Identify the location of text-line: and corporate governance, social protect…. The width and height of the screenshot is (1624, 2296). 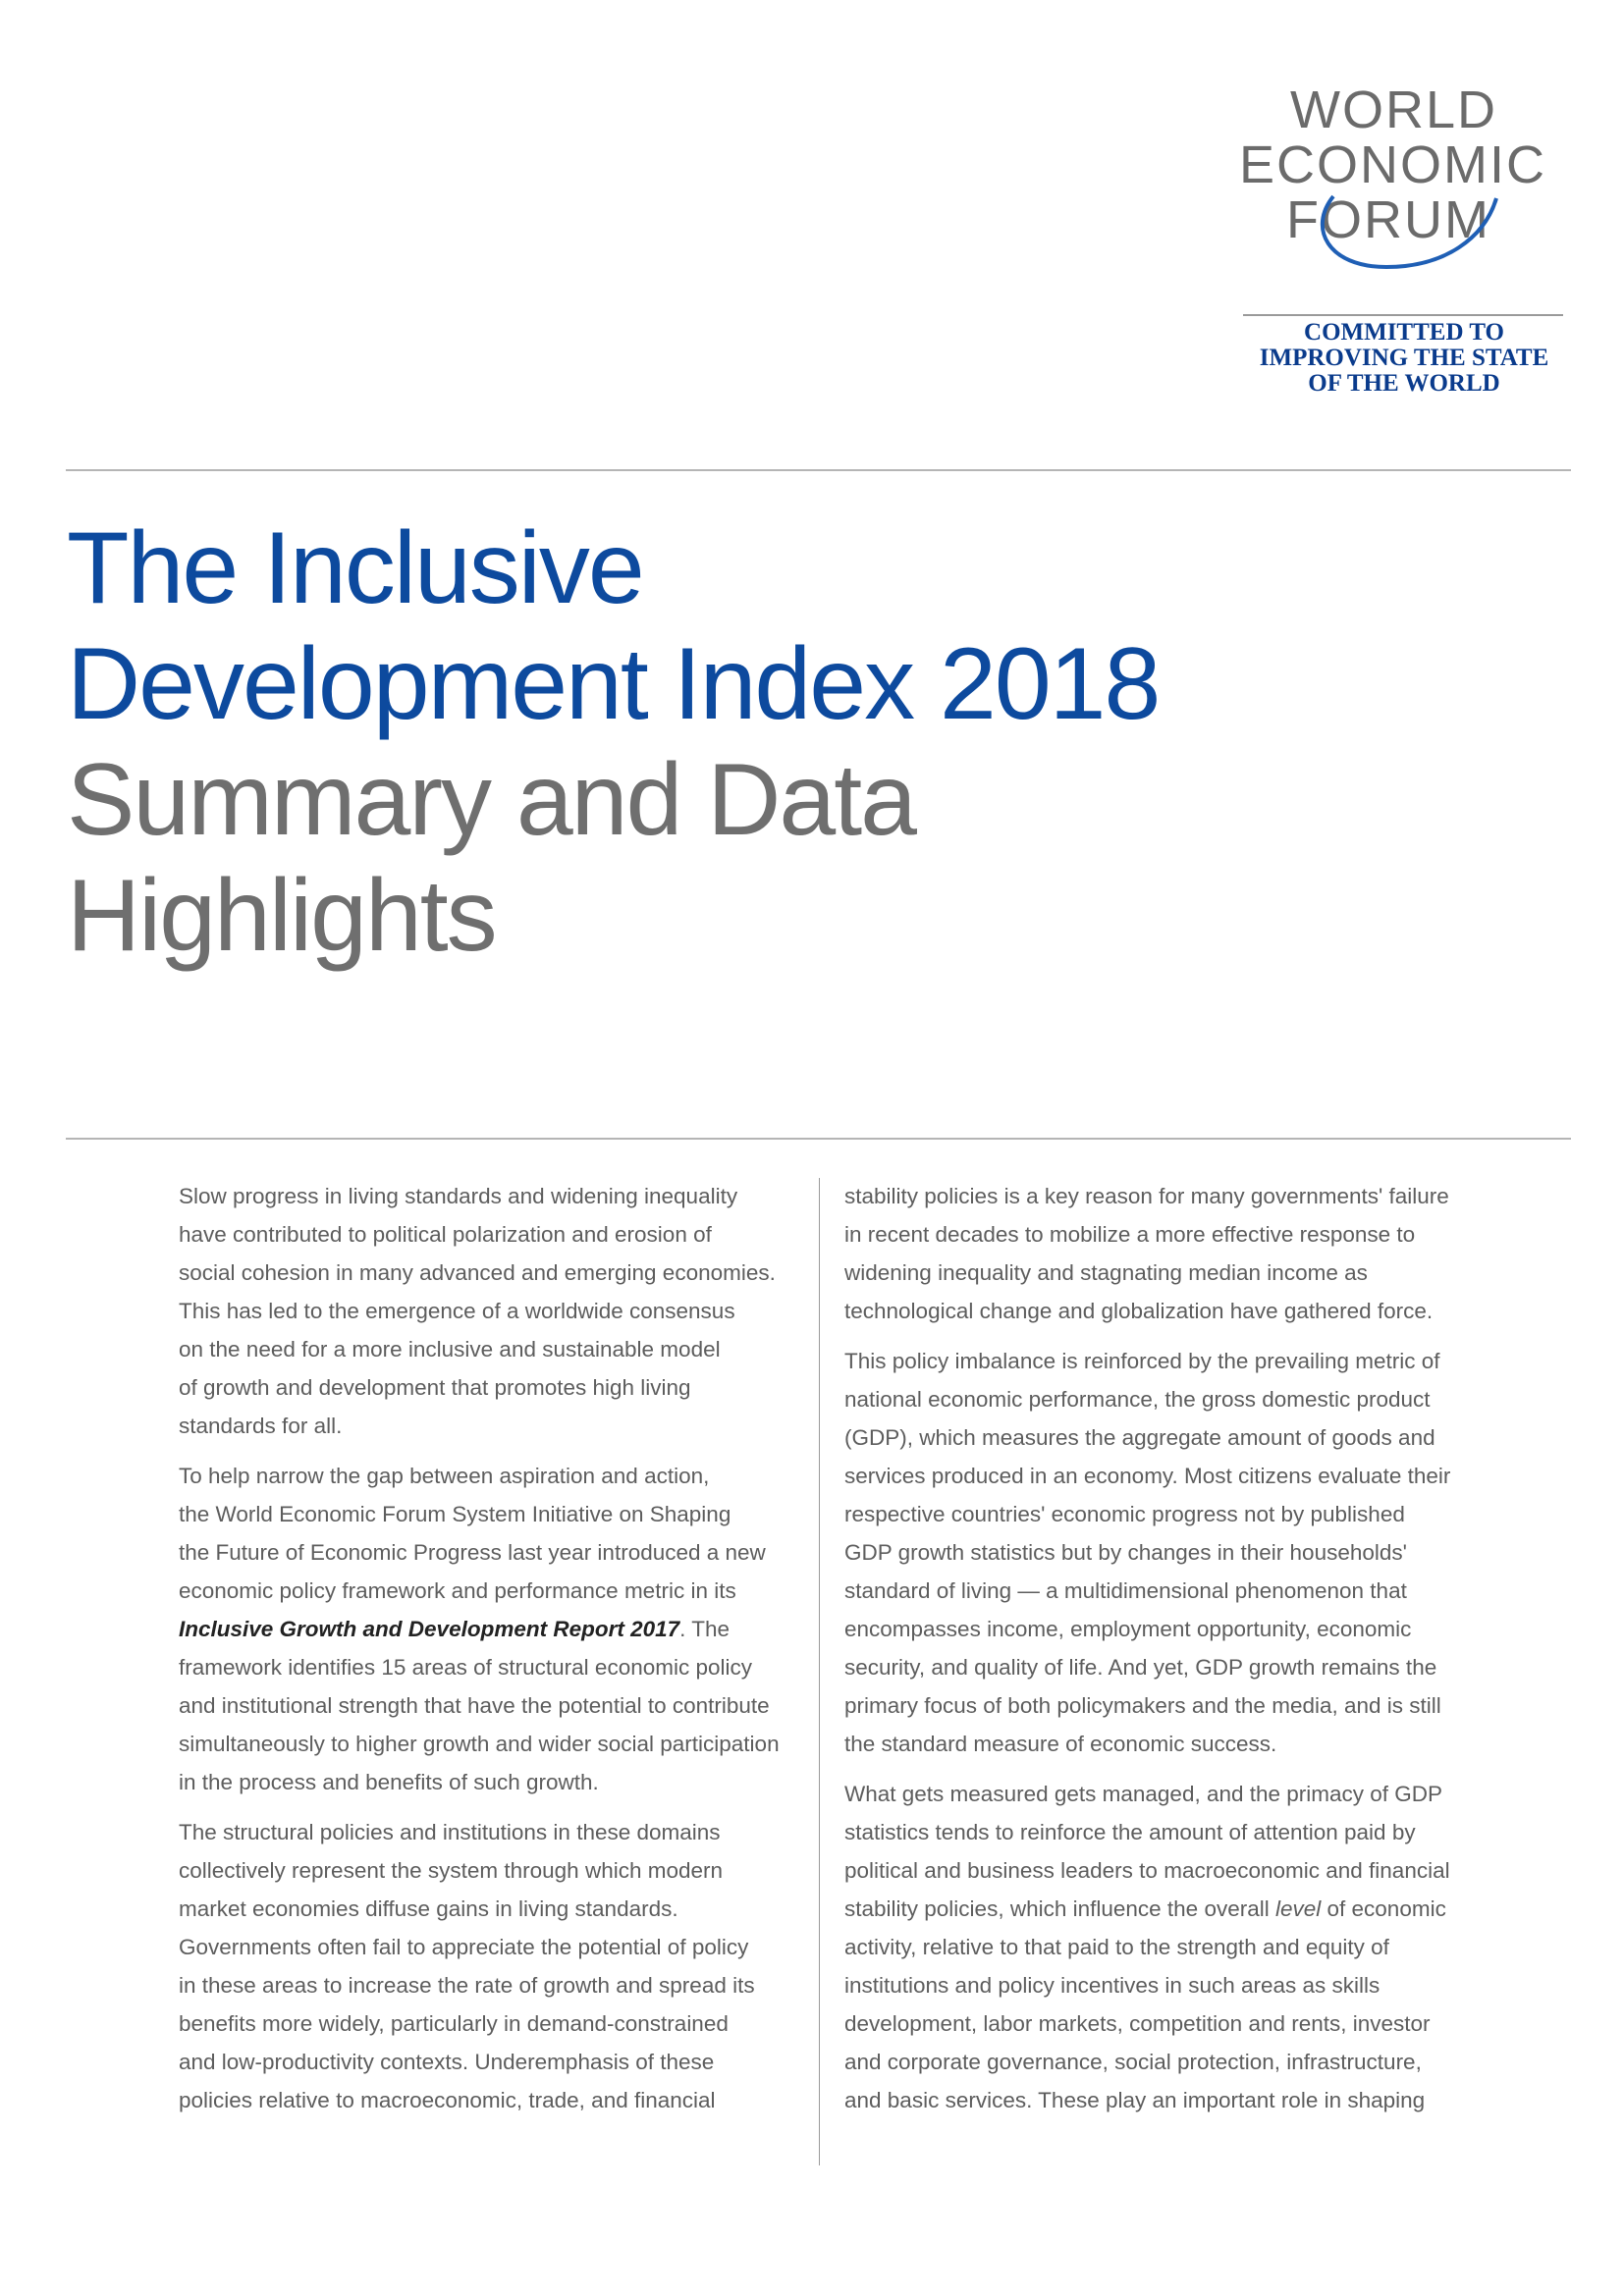
(1133, 2062).